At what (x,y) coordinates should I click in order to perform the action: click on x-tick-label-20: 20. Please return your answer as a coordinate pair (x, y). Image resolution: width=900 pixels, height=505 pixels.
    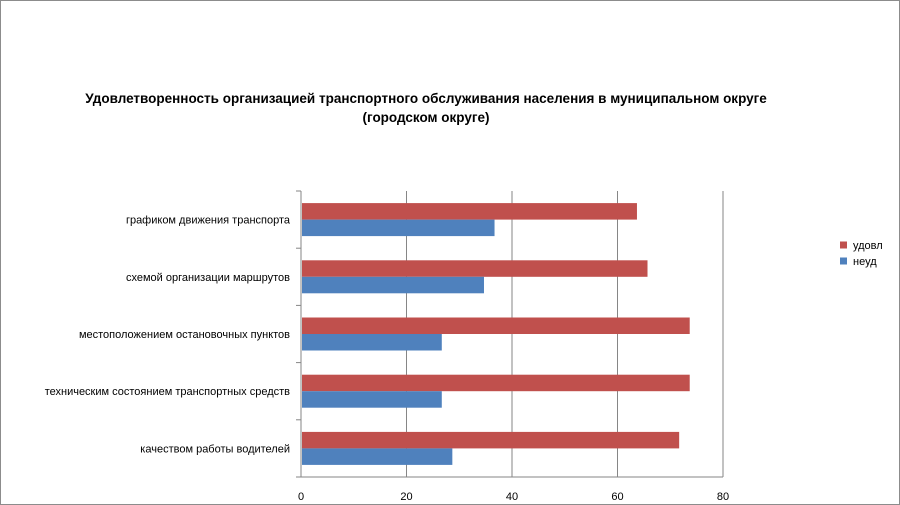
    Looking at the image, I should click on (406, 497).